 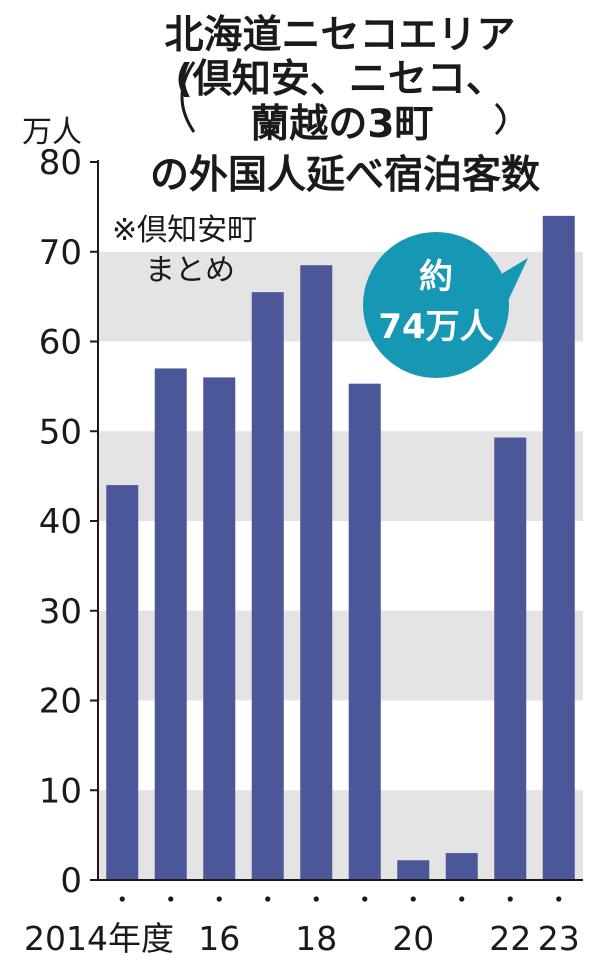 What do you see at coordinates (435, 327) in the screenshot?
I see `callout-line-2: 74万人` at bounding box center [435, 327].